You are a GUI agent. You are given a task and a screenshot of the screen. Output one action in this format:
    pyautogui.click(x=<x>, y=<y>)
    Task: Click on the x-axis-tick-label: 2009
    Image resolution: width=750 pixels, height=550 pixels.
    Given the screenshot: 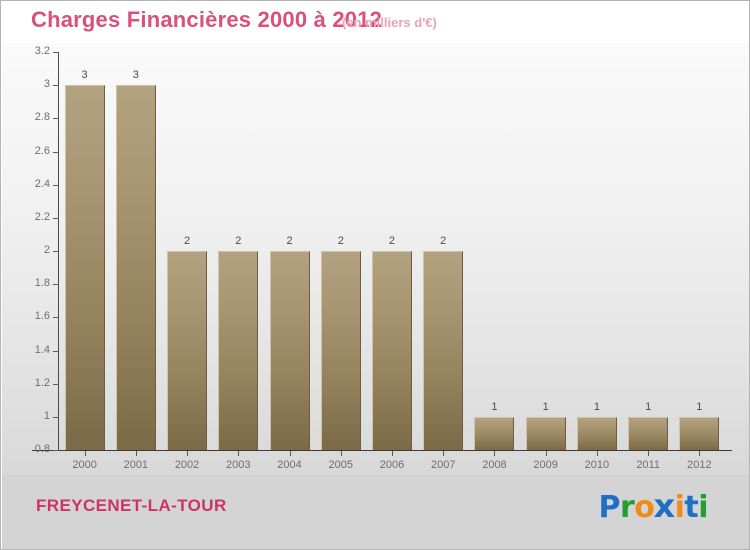 What is the action you would take?
    pyautogui.click(x=545, y=465)
    